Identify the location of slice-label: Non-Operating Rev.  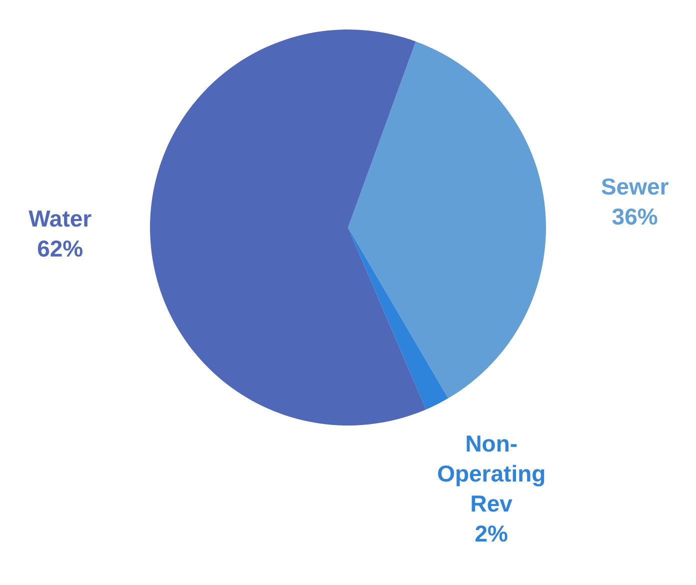
(491, 473).